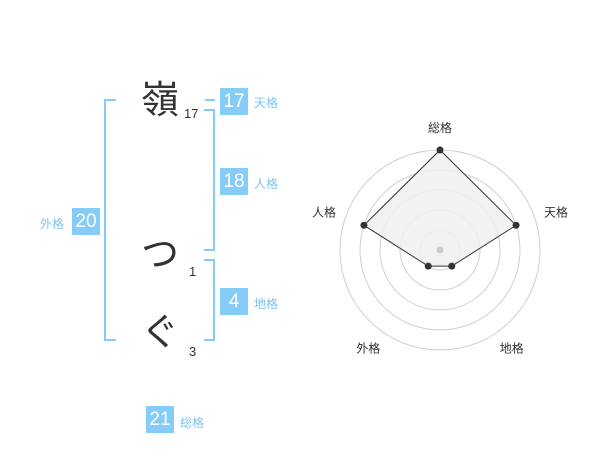 The width and height of the screenshot is (600, 470). Describe the element at coordinates (193, 271) in the screenshot. I see `stroke-count-2: 1` at that location.